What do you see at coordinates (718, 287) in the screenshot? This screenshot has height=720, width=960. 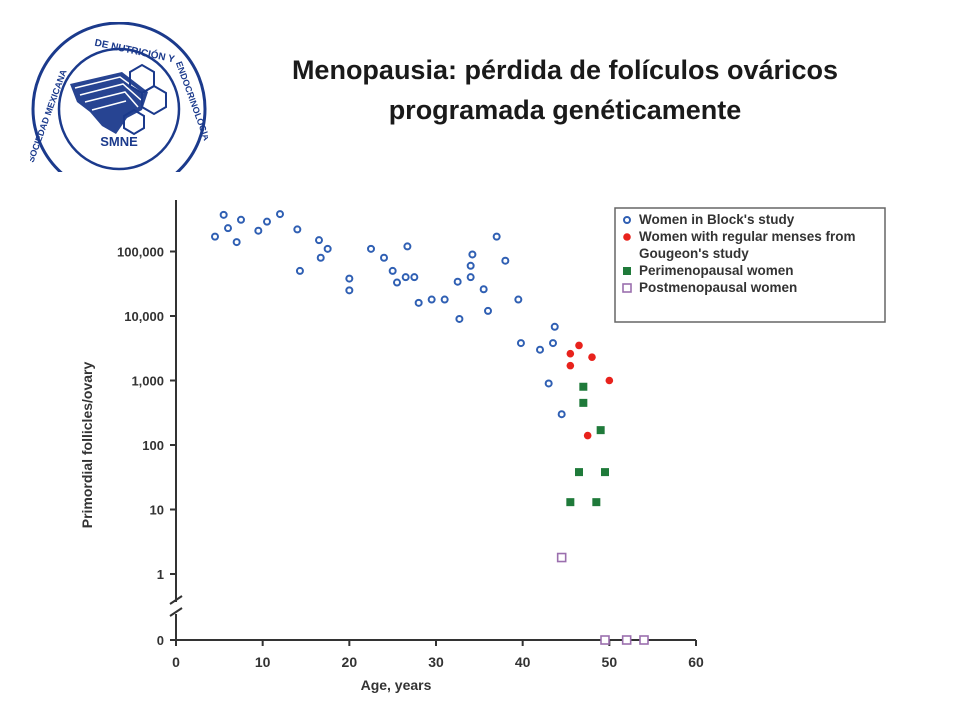 I see `legend-label-4: Postmenopausal women` at bounding box center [718, 287].